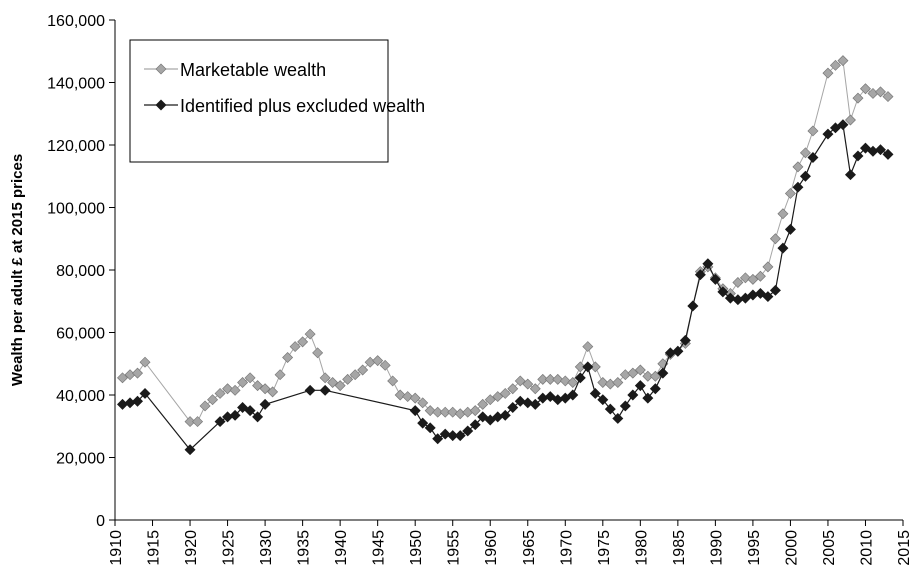 The image size is (912, 583). What do you see at coordinates (253, 70) in the screenshot?
I see `legend-label: Marketable wealth` at bounding box center [253, 70].